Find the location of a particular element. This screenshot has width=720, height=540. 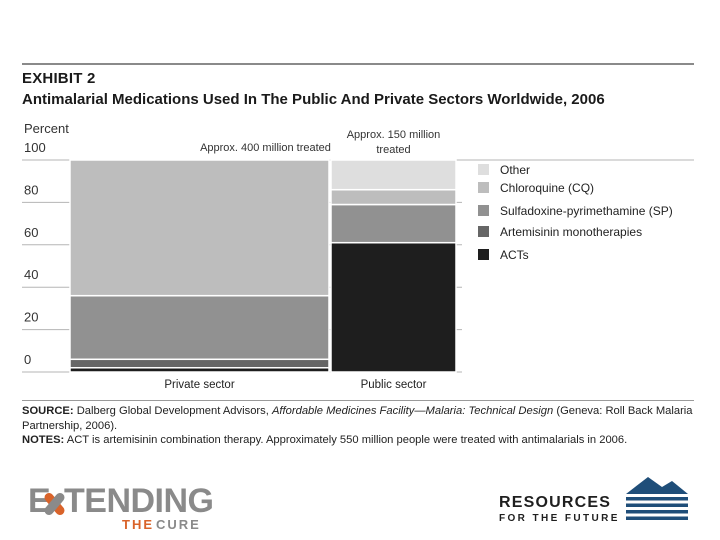

source-pre: Dalberg Global Development Advisors, is located at coordinates (172, 411).